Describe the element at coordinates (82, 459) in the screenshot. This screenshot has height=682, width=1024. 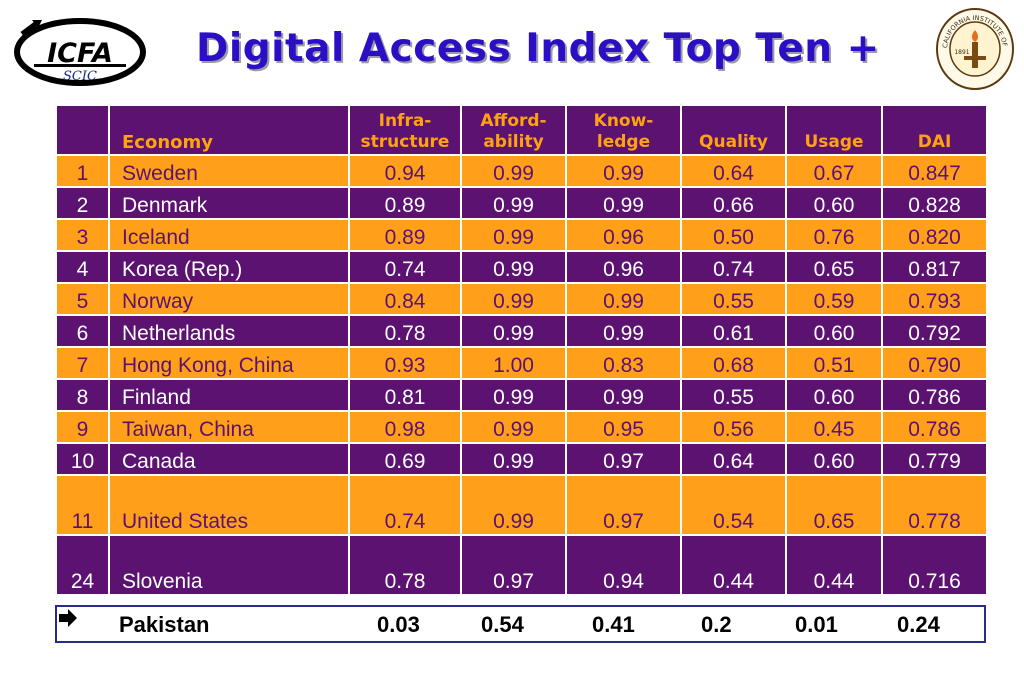
I see `rank-cell: 10` at that location.